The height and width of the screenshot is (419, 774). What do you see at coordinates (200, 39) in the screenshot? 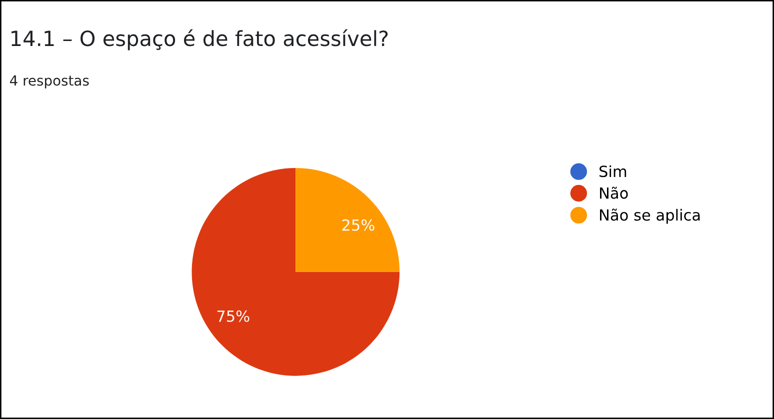
I see `chart-title: 14.1 – O espaço é de fato acessível?` at bounding box center [200, 39].